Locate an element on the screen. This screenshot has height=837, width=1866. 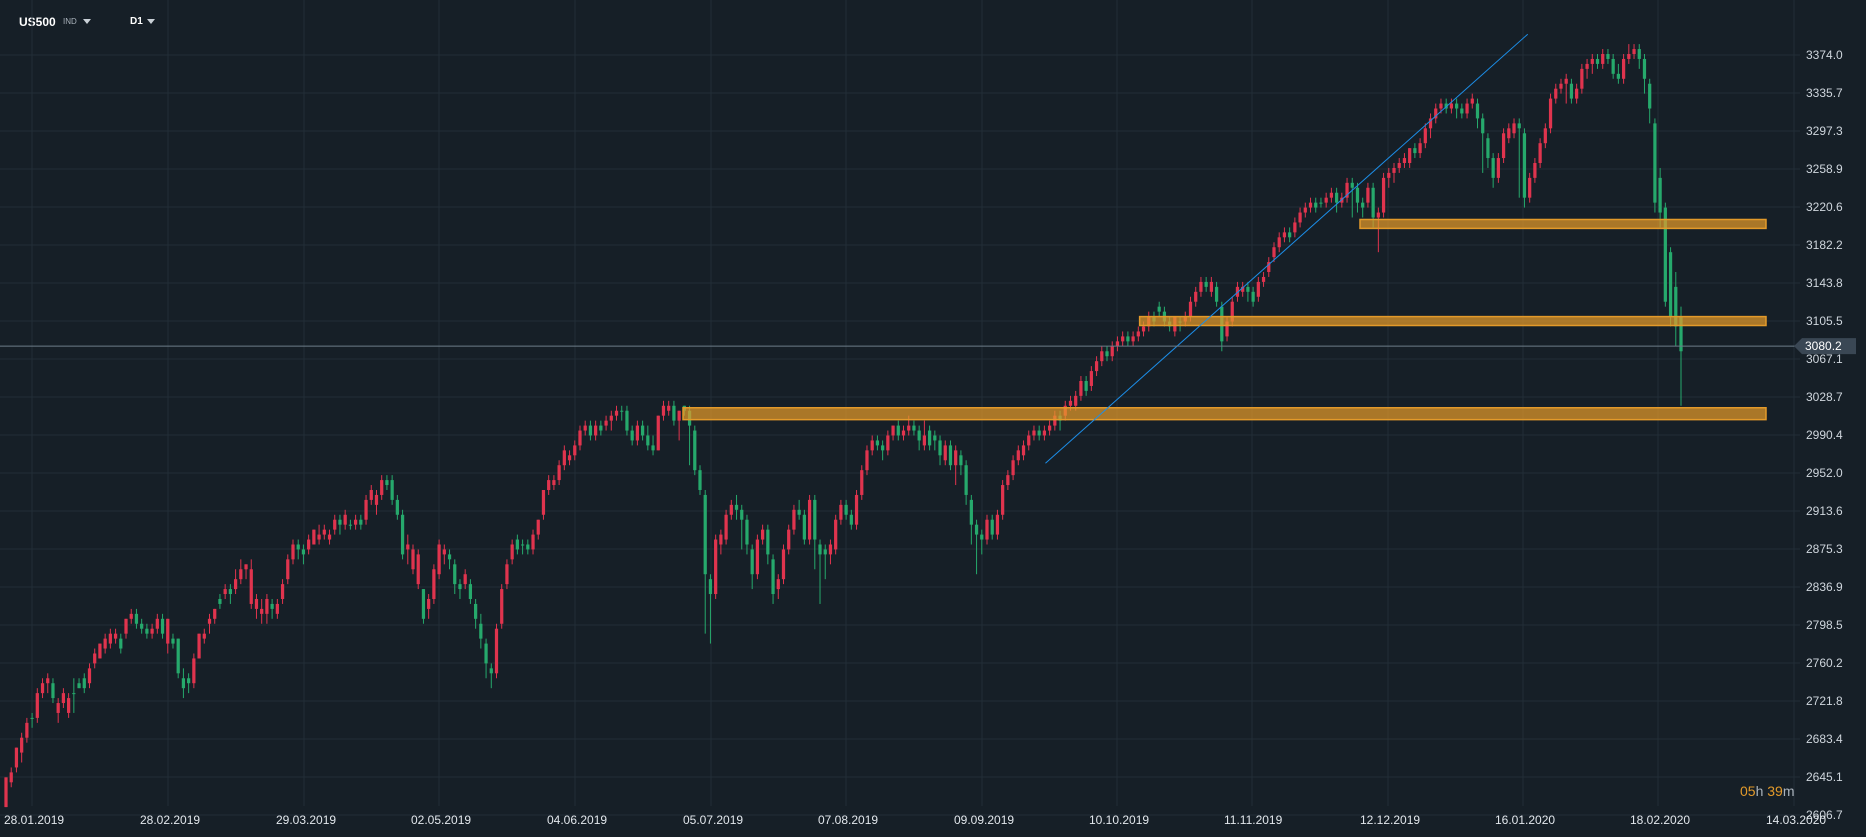
x-tick-label: 10.10.2019 is located at coordinates (1119, 820).